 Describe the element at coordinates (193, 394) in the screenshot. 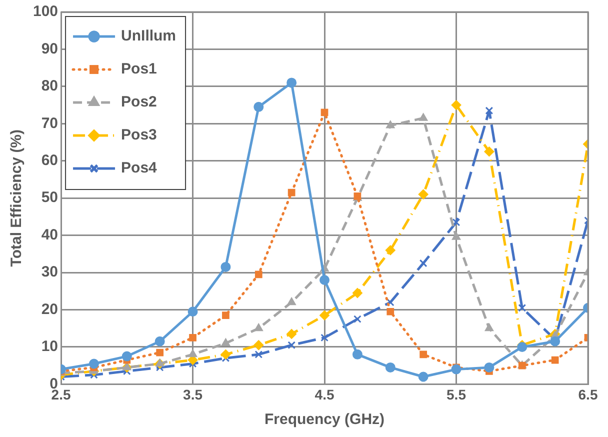

I see `x-tick-label: 3.5` at that location.